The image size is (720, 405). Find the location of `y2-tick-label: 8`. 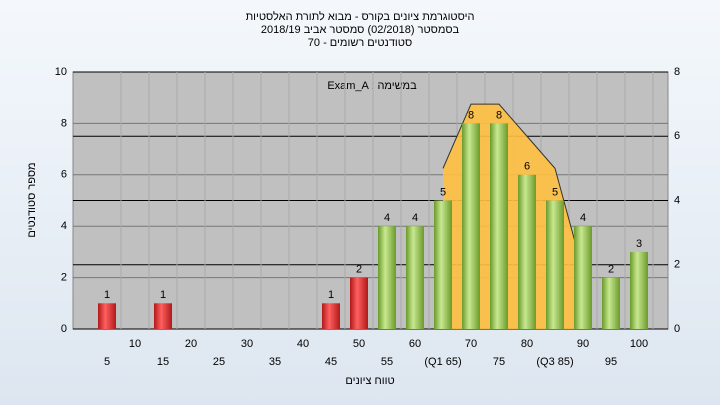

y2-tick-label: 8 is located at coordinates (677, 72).